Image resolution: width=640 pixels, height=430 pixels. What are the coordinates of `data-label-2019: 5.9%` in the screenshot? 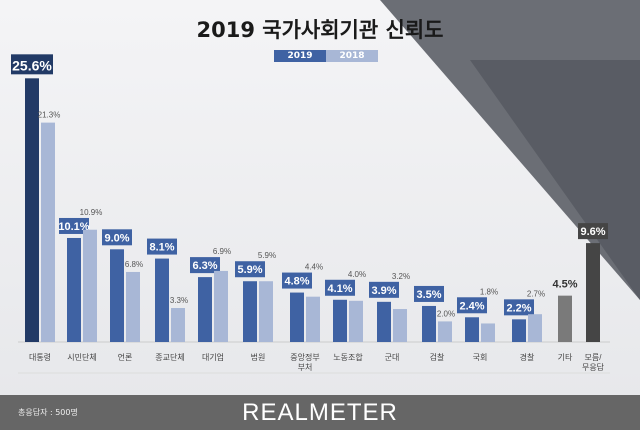 It's located at (249, 270).